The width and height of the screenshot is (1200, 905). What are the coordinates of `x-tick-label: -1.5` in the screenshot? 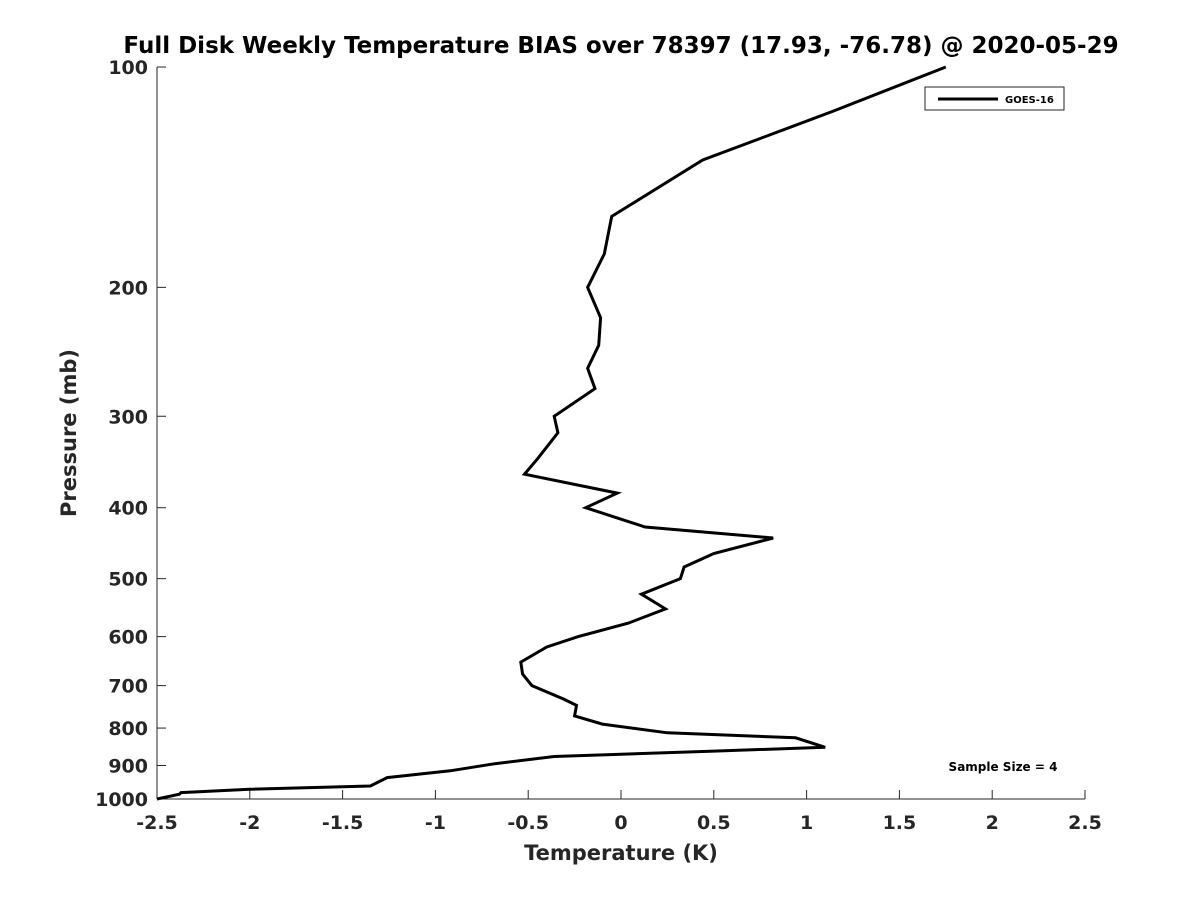 It's located at (343, 823).